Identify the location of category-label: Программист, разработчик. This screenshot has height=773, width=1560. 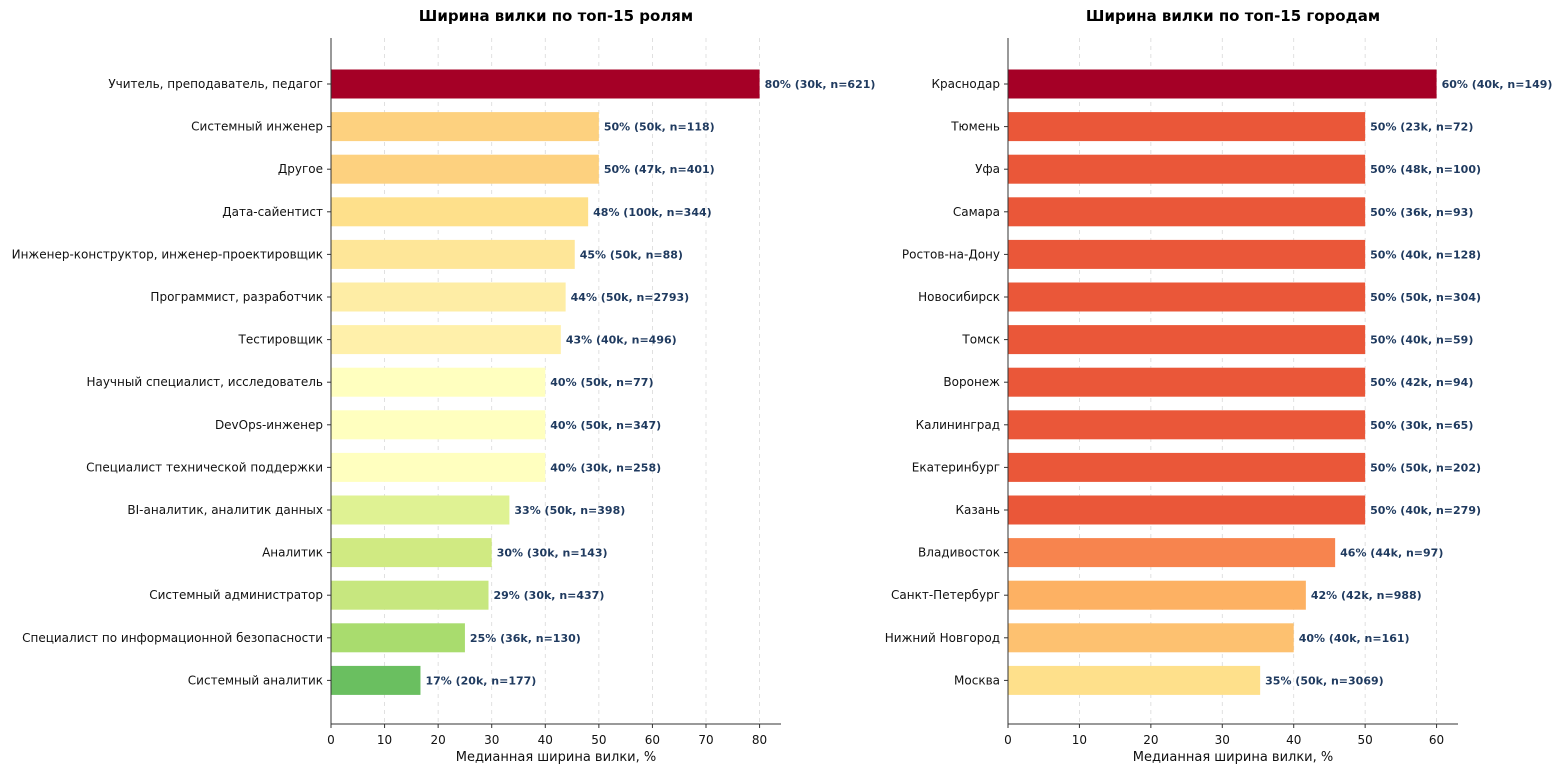
(236, 297).